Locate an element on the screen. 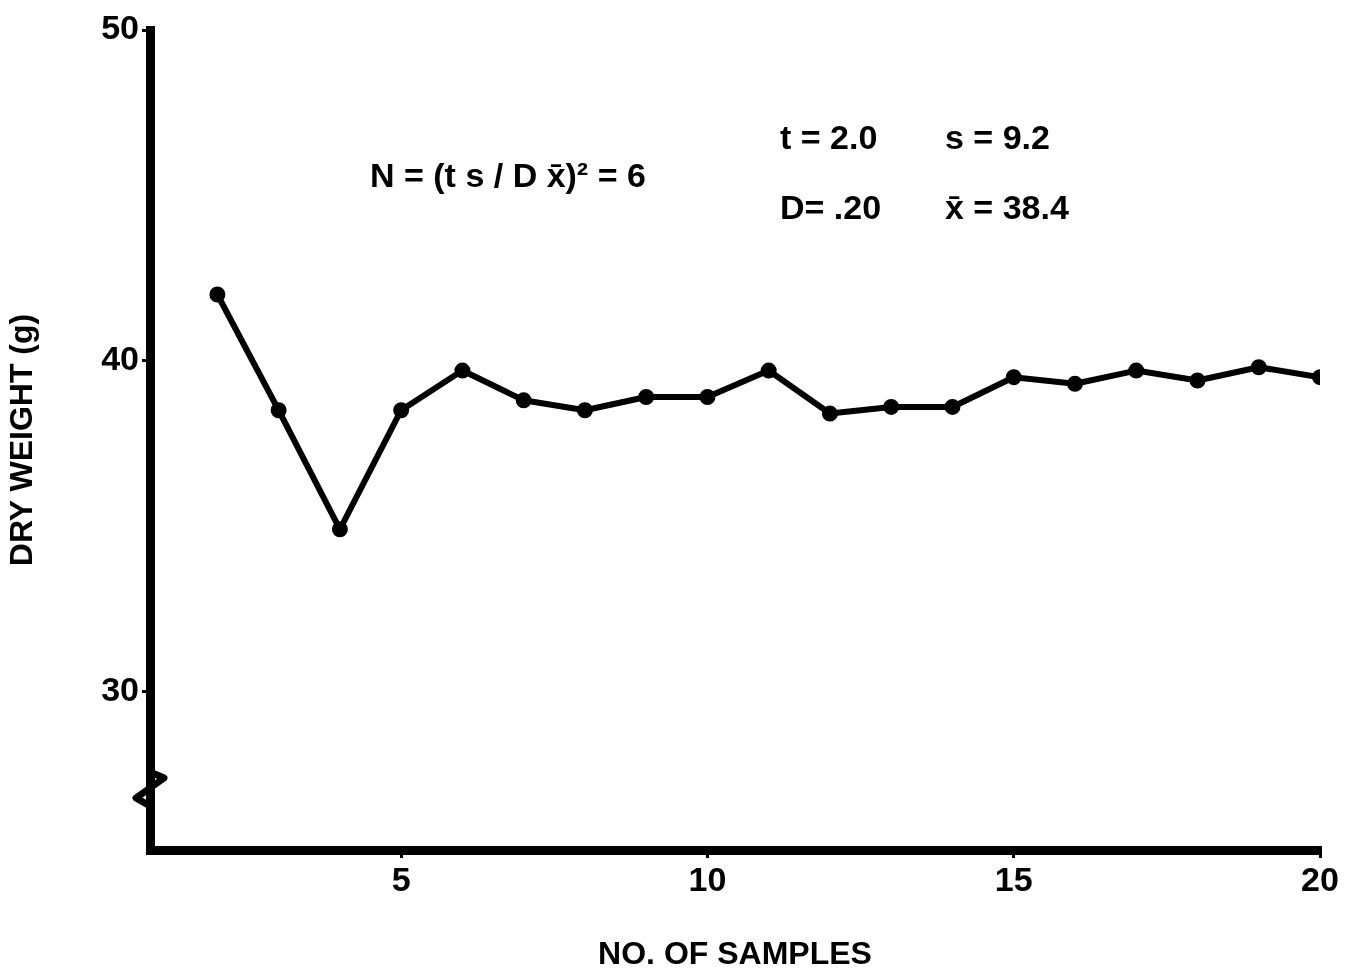 Image resolution: width=1347 pixels, height=978 pixels. annotation: s = 9.2 is located at coordinates (997, 137).